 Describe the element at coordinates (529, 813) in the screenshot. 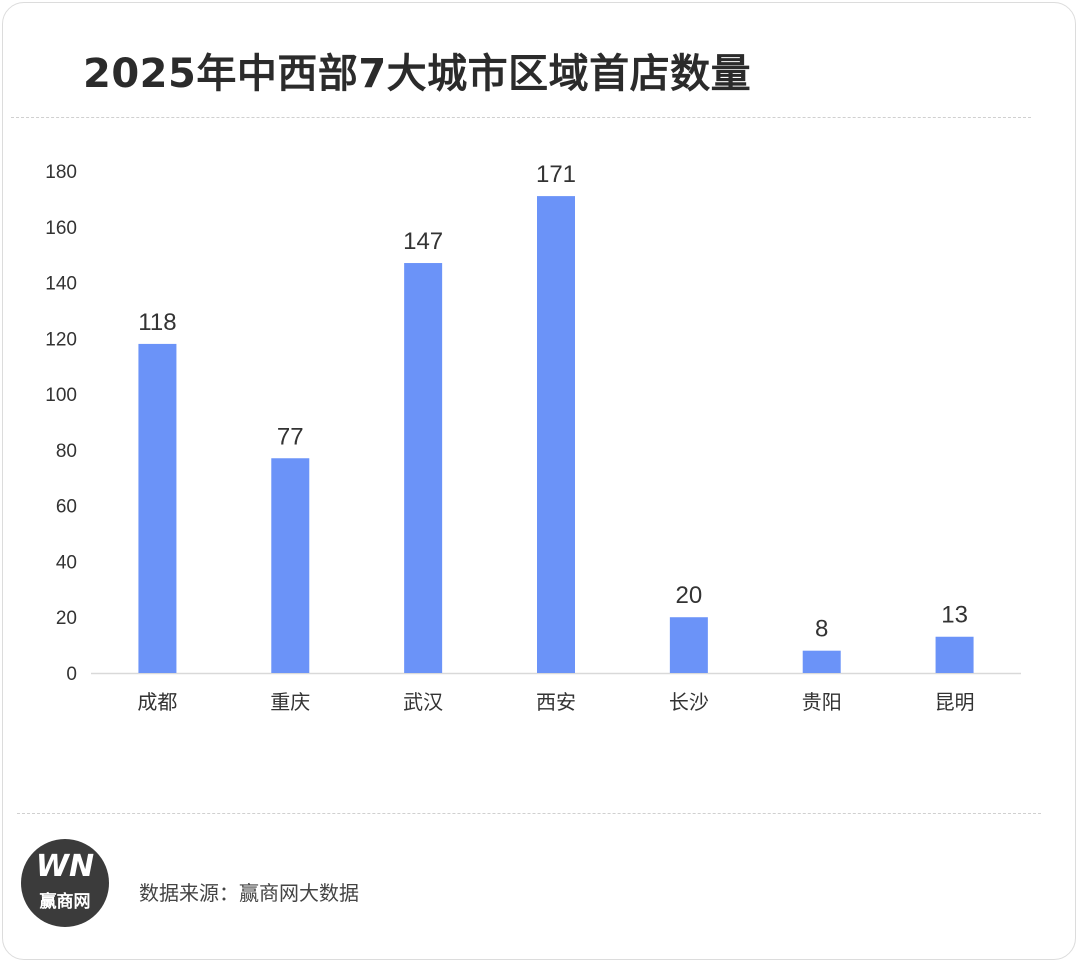

I see `footer-divider` at that location.